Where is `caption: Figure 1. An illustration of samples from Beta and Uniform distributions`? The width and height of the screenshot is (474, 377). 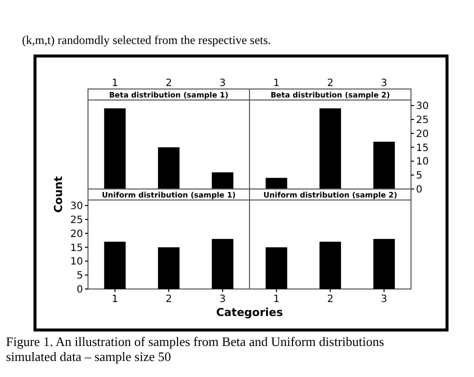
caption: Figure 1. An illustration of samples from Beta and Uniform distributions is located at coordinates (195, 341).